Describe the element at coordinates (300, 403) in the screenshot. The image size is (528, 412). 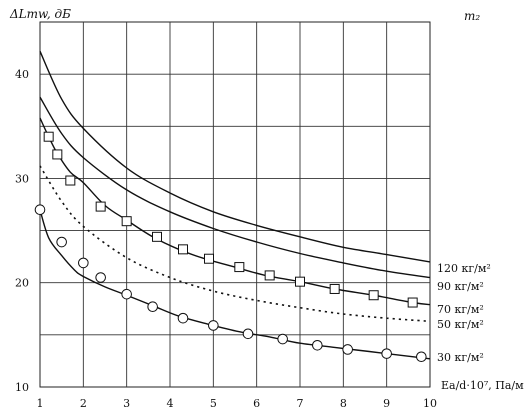
I see `x-tick-label: 7` at that location.